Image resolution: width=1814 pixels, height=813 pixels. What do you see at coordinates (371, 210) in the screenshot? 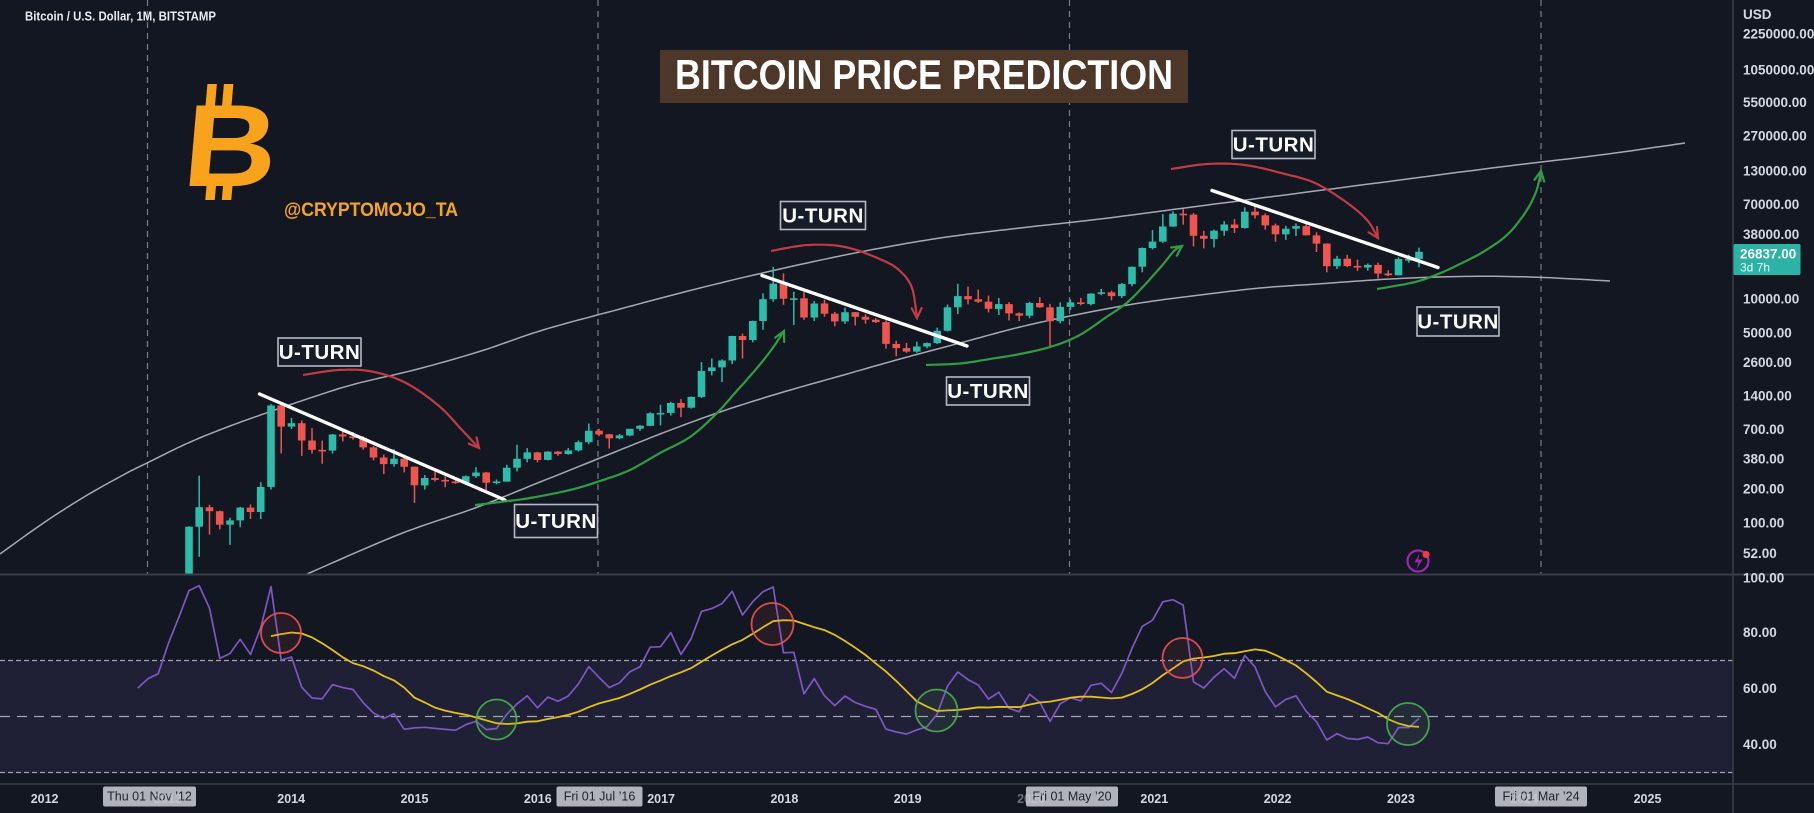
I see `svg-text: @CRYPTOMOJO_TA` at bounding box center [371, 210].